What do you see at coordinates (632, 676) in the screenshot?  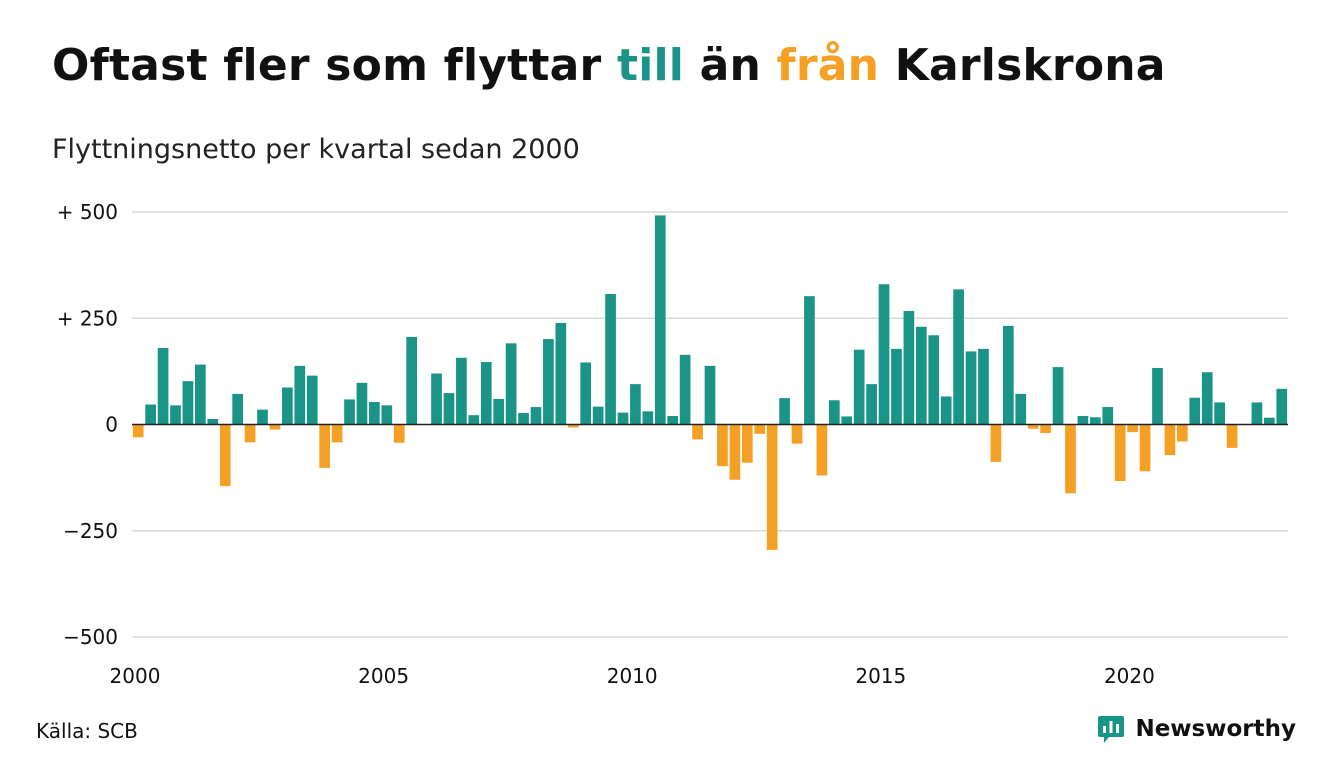 I see `x-tick-label: 2010` at bounding box center [632, 676].